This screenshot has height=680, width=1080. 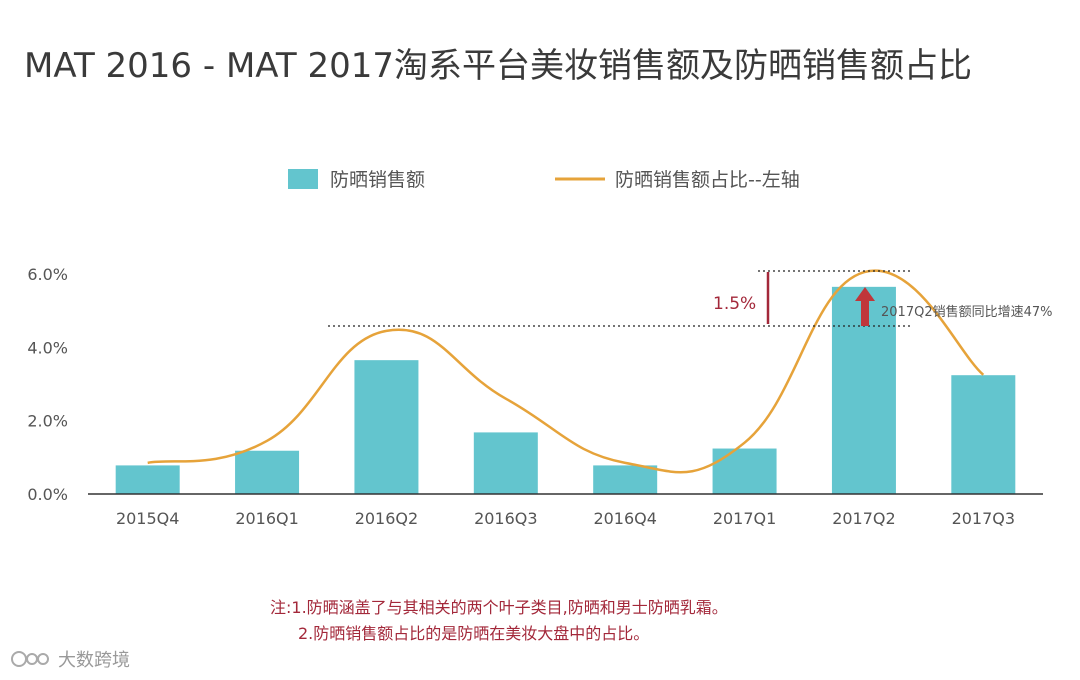 I want to click on y-tick-label: 6.0%, so click(x=47, y=274).